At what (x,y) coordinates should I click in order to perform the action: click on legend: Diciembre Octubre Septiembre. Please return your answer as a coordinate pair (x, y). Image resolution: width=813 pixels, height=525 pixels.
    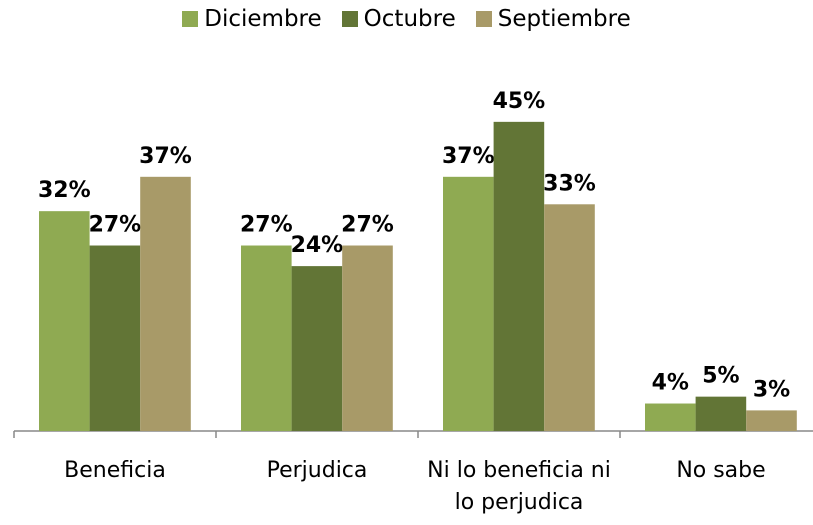
    Looking at the image, I should click on (406, 19).